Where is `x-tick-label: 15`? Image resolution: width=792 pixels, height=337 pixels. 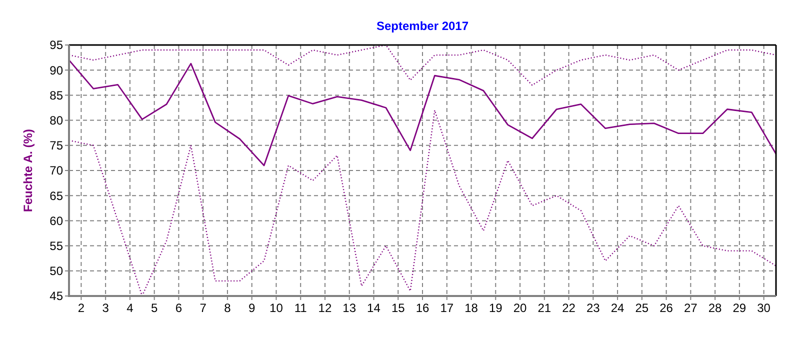
x-tick-label: 15 is located at coordinates (398, 308).